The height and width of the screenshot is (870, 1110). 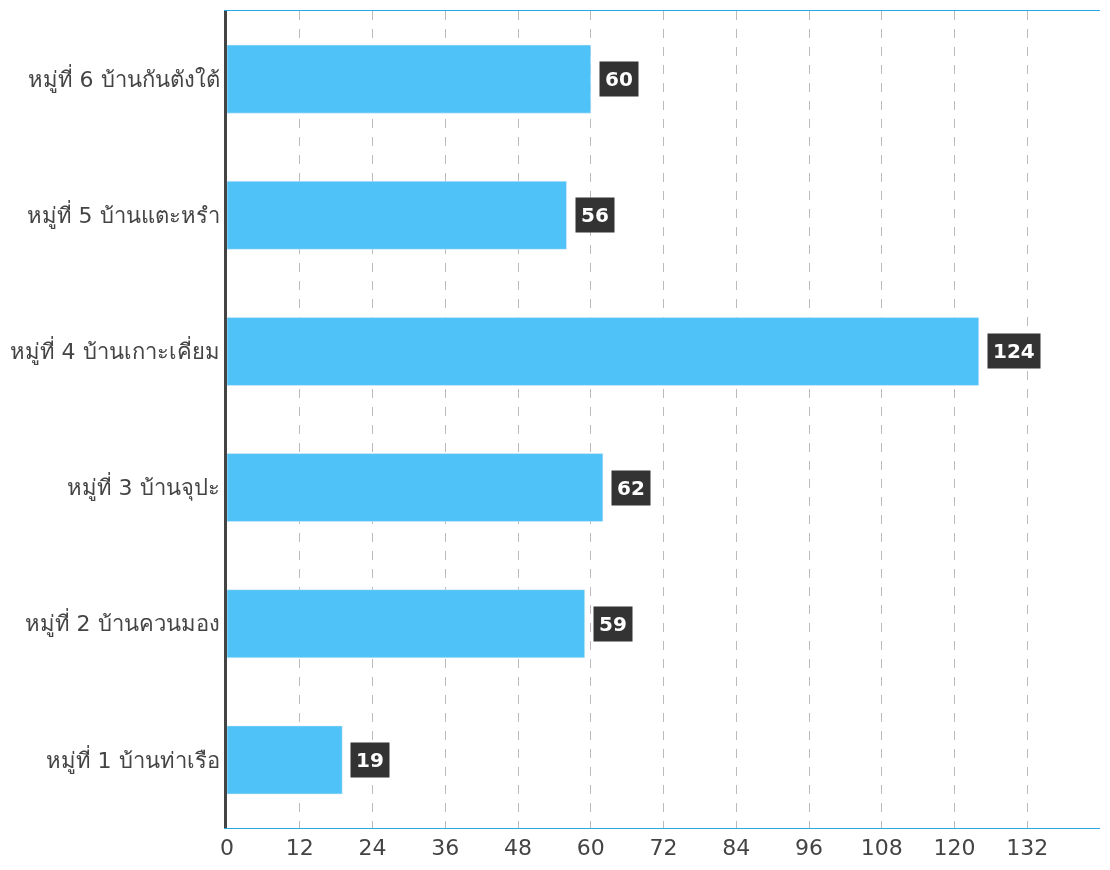 What do you see at coordinates (881, 848) in the screenshot?
I see `x-tick-label: 108` at bounding box center [881, 848].